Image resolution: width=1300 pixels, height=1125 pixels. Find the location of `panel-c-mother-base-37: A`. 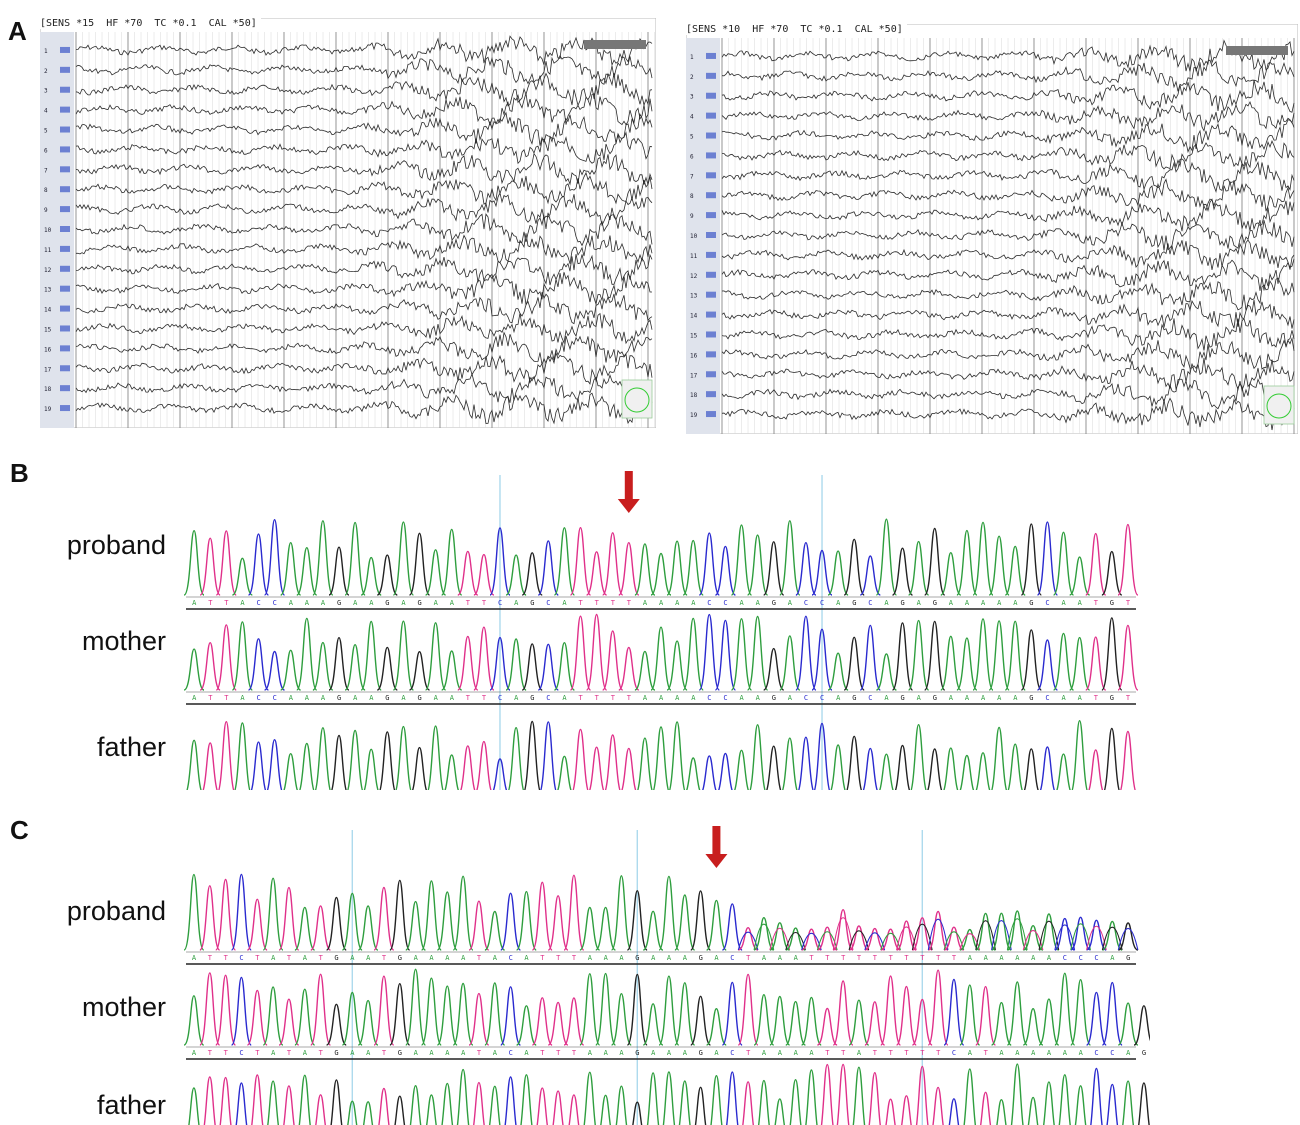

panel-c-mother-base-37: A is located at coordinates (780, 1053).